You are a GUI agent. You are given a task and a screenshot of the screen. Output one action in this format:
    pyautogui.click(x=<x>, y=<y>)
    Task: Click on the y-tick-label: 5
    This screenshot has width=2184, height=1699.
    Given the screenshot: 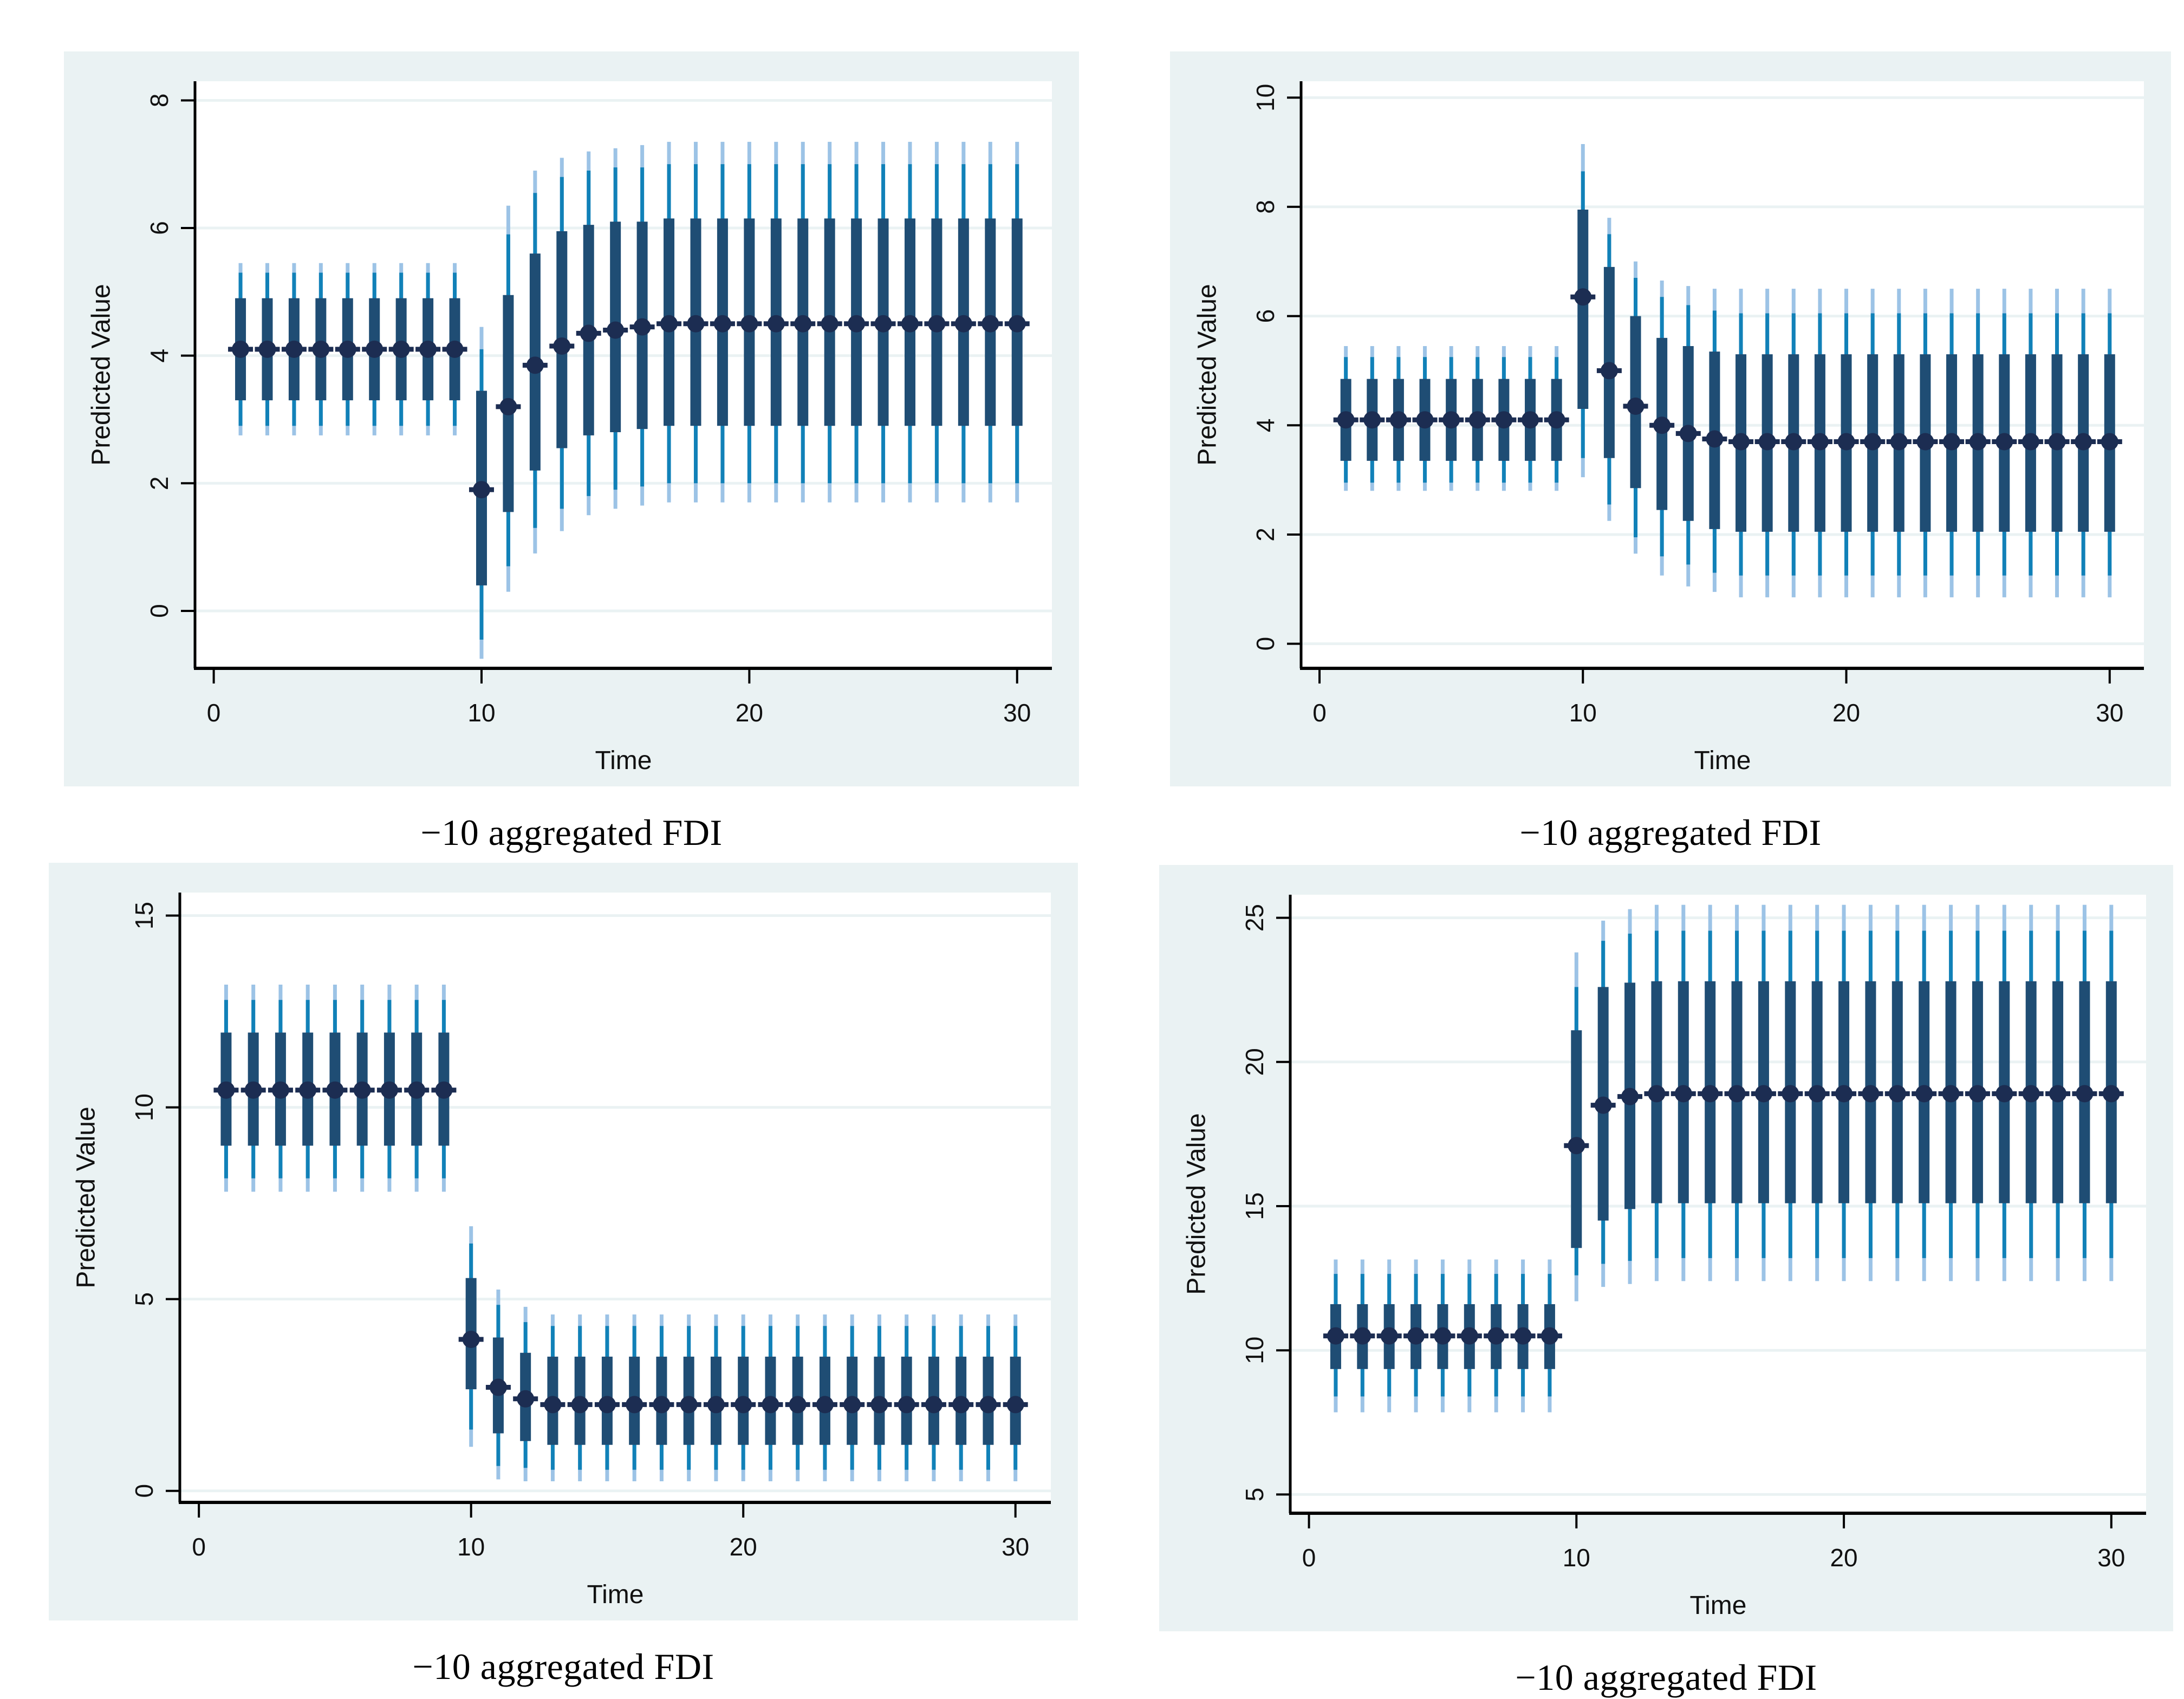 What is the action you would take?
    pyautogui.click(x=144, y=1299)
    